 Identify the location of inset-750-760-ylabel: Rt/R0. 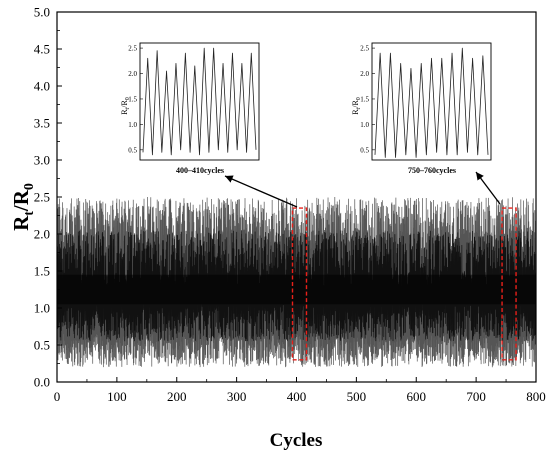
(356, 106).